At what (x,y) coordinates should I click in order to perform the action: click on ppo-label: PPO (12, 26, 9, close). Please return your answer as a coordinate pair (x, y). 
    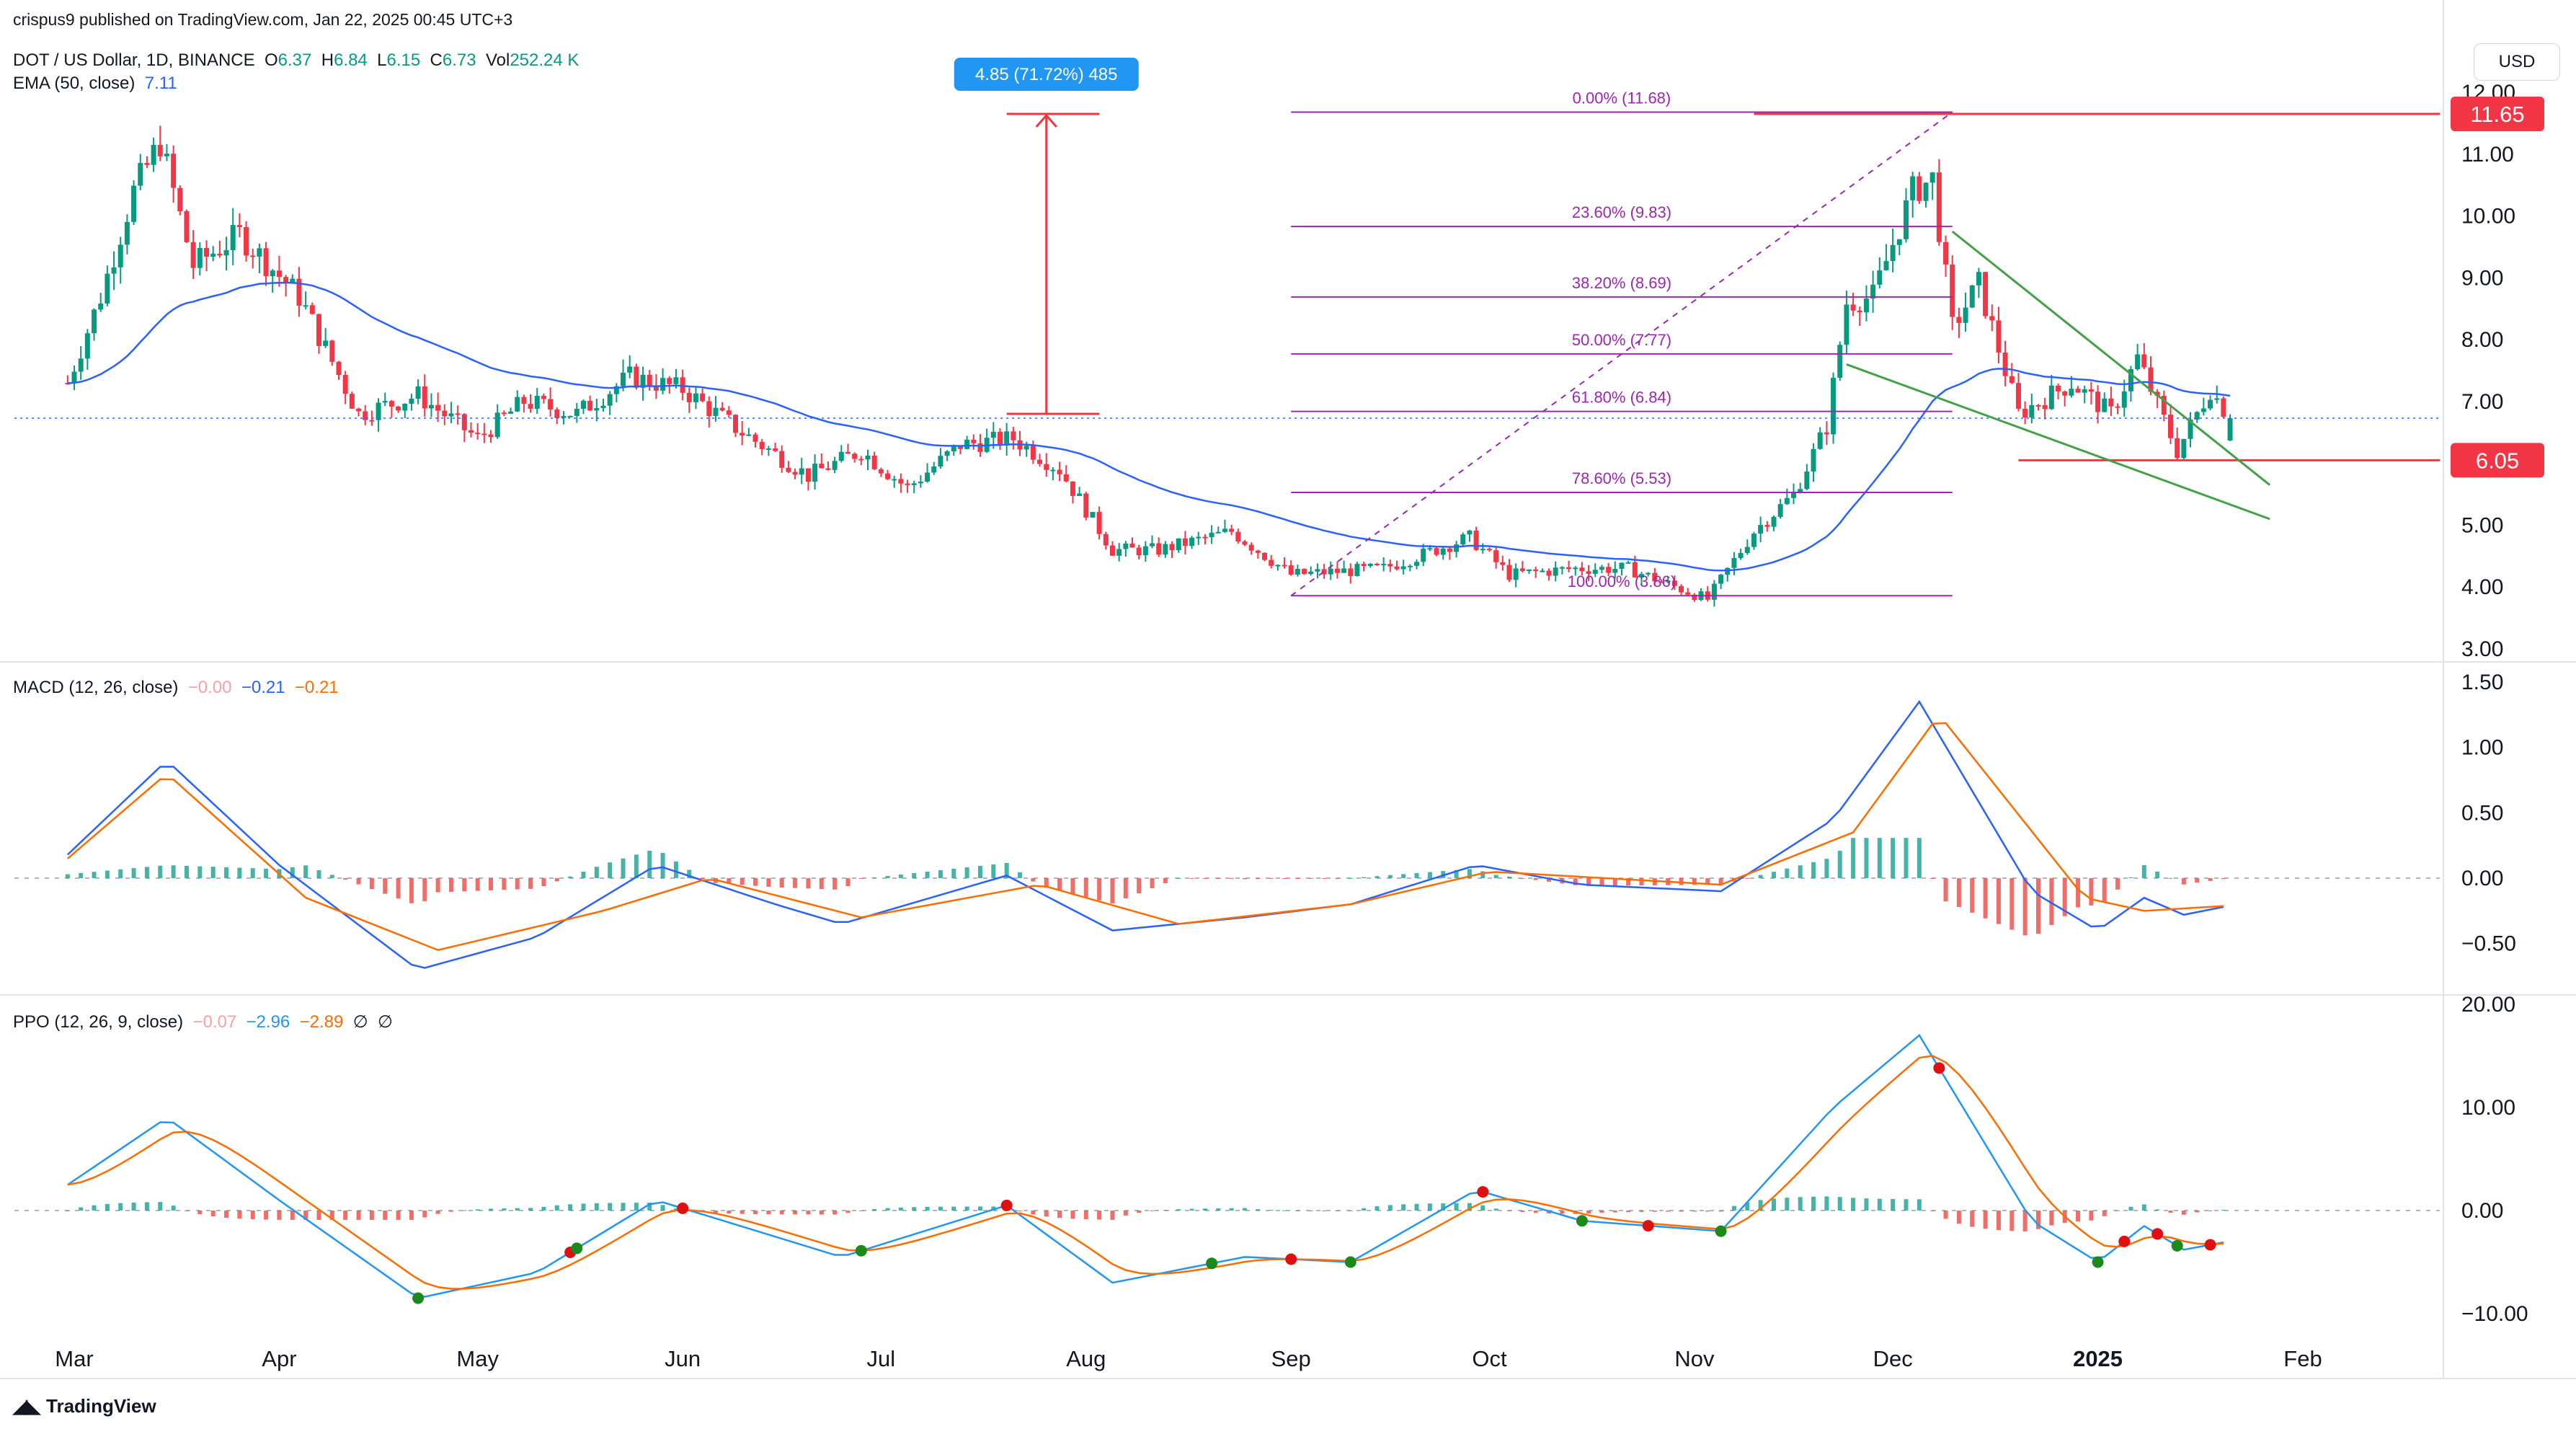
    Looking at the image, I should click on (98, 1022).